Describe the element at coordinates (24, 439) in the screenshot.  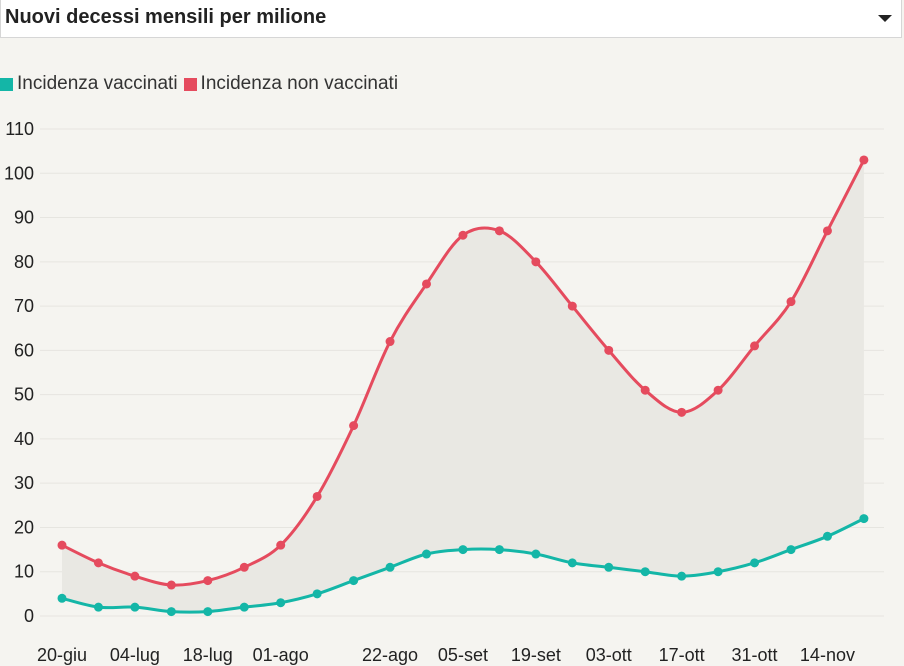
I see `y-tick-label: 40` at that location.